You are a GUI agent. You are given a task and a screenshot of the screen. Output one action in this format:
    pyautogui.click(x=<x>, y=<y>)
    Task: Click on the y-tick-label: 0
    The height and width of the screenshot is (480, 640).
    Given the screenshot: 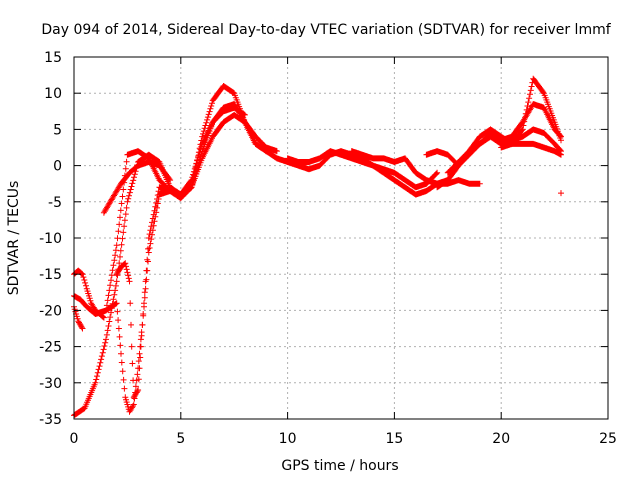 What is the action you would take?
    pyautogui.click(x=57, y=167)
    